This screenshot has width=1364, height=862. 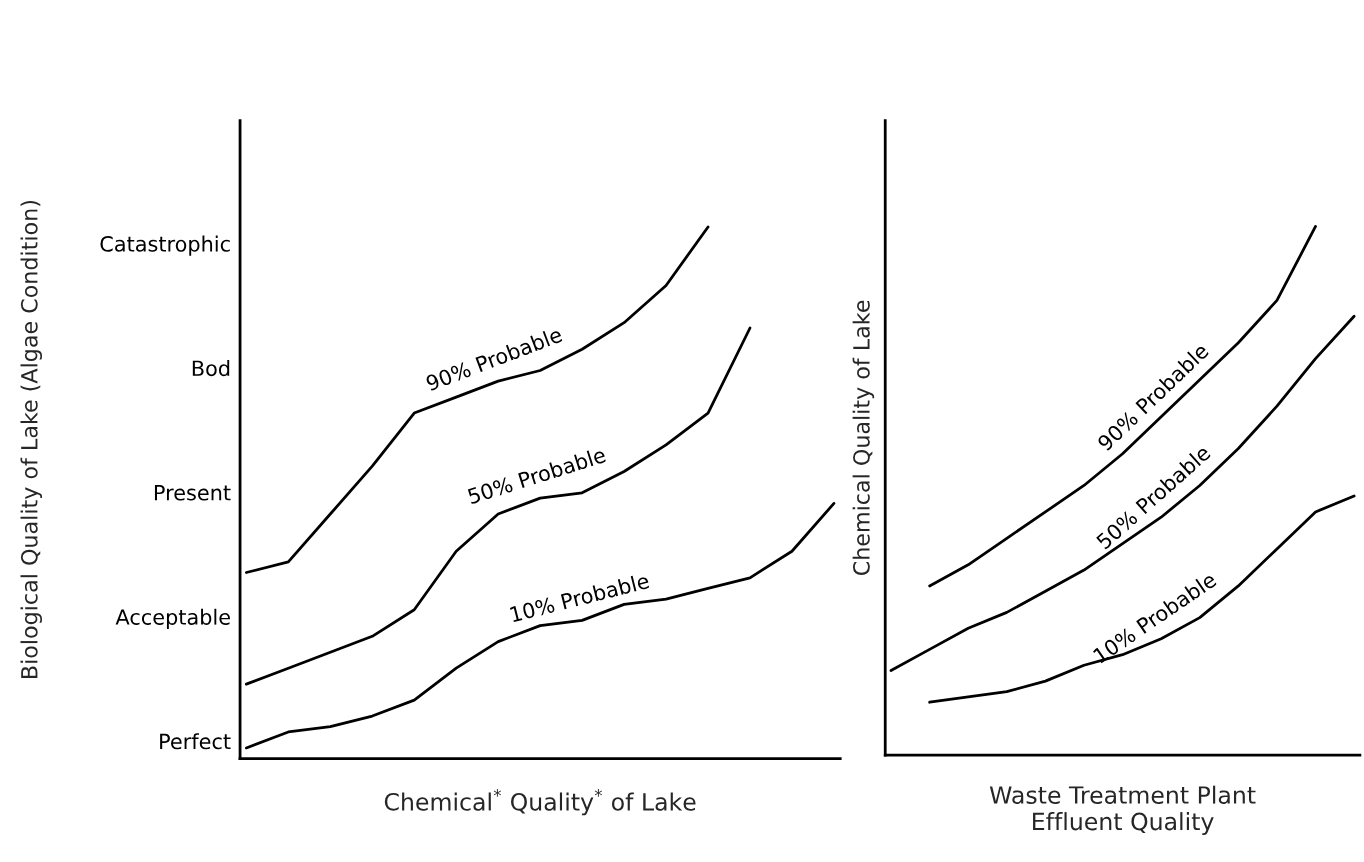 I want to click on text: Acceptable, so click(x=172, y=618).